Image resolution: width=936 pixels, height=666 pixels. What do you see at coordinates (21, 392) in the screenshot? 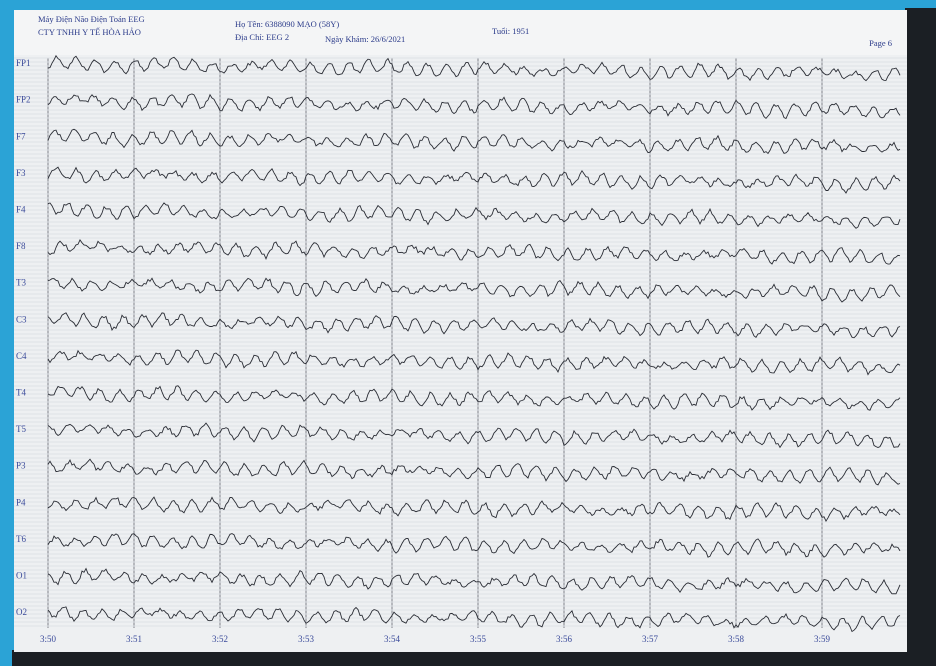
I see `channel-label: T4` at bounding box center [21, 392].